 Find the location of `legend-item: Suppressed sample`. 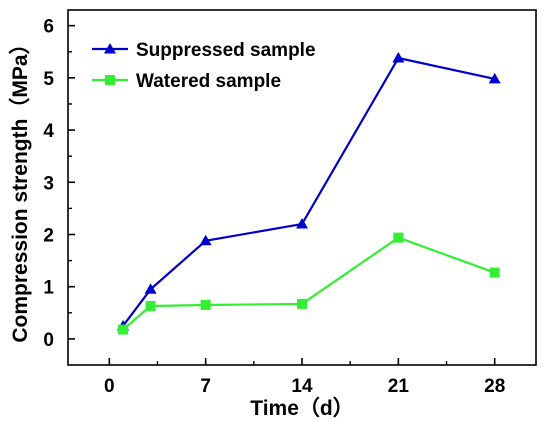

legend-item: Suppressed sample is located at coordinates (204, 50).